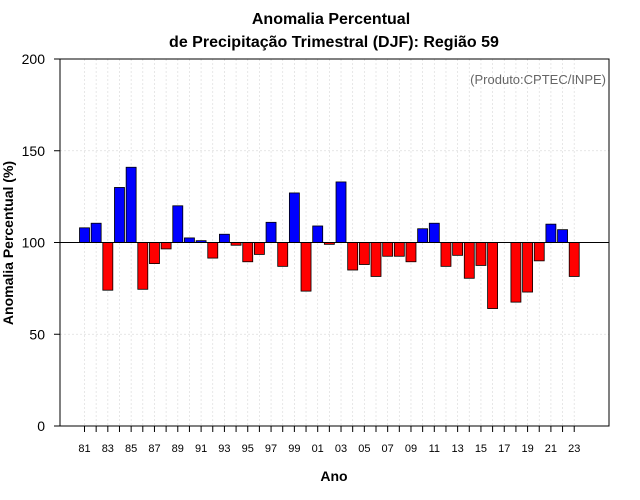 The width and height of the screenshot is (640, 500). What do you see at coordinates (538, 79) in the screenshot?
I see `credit-text: (Produto:CPTEC/INPE)` at bounding box center [538, 79].